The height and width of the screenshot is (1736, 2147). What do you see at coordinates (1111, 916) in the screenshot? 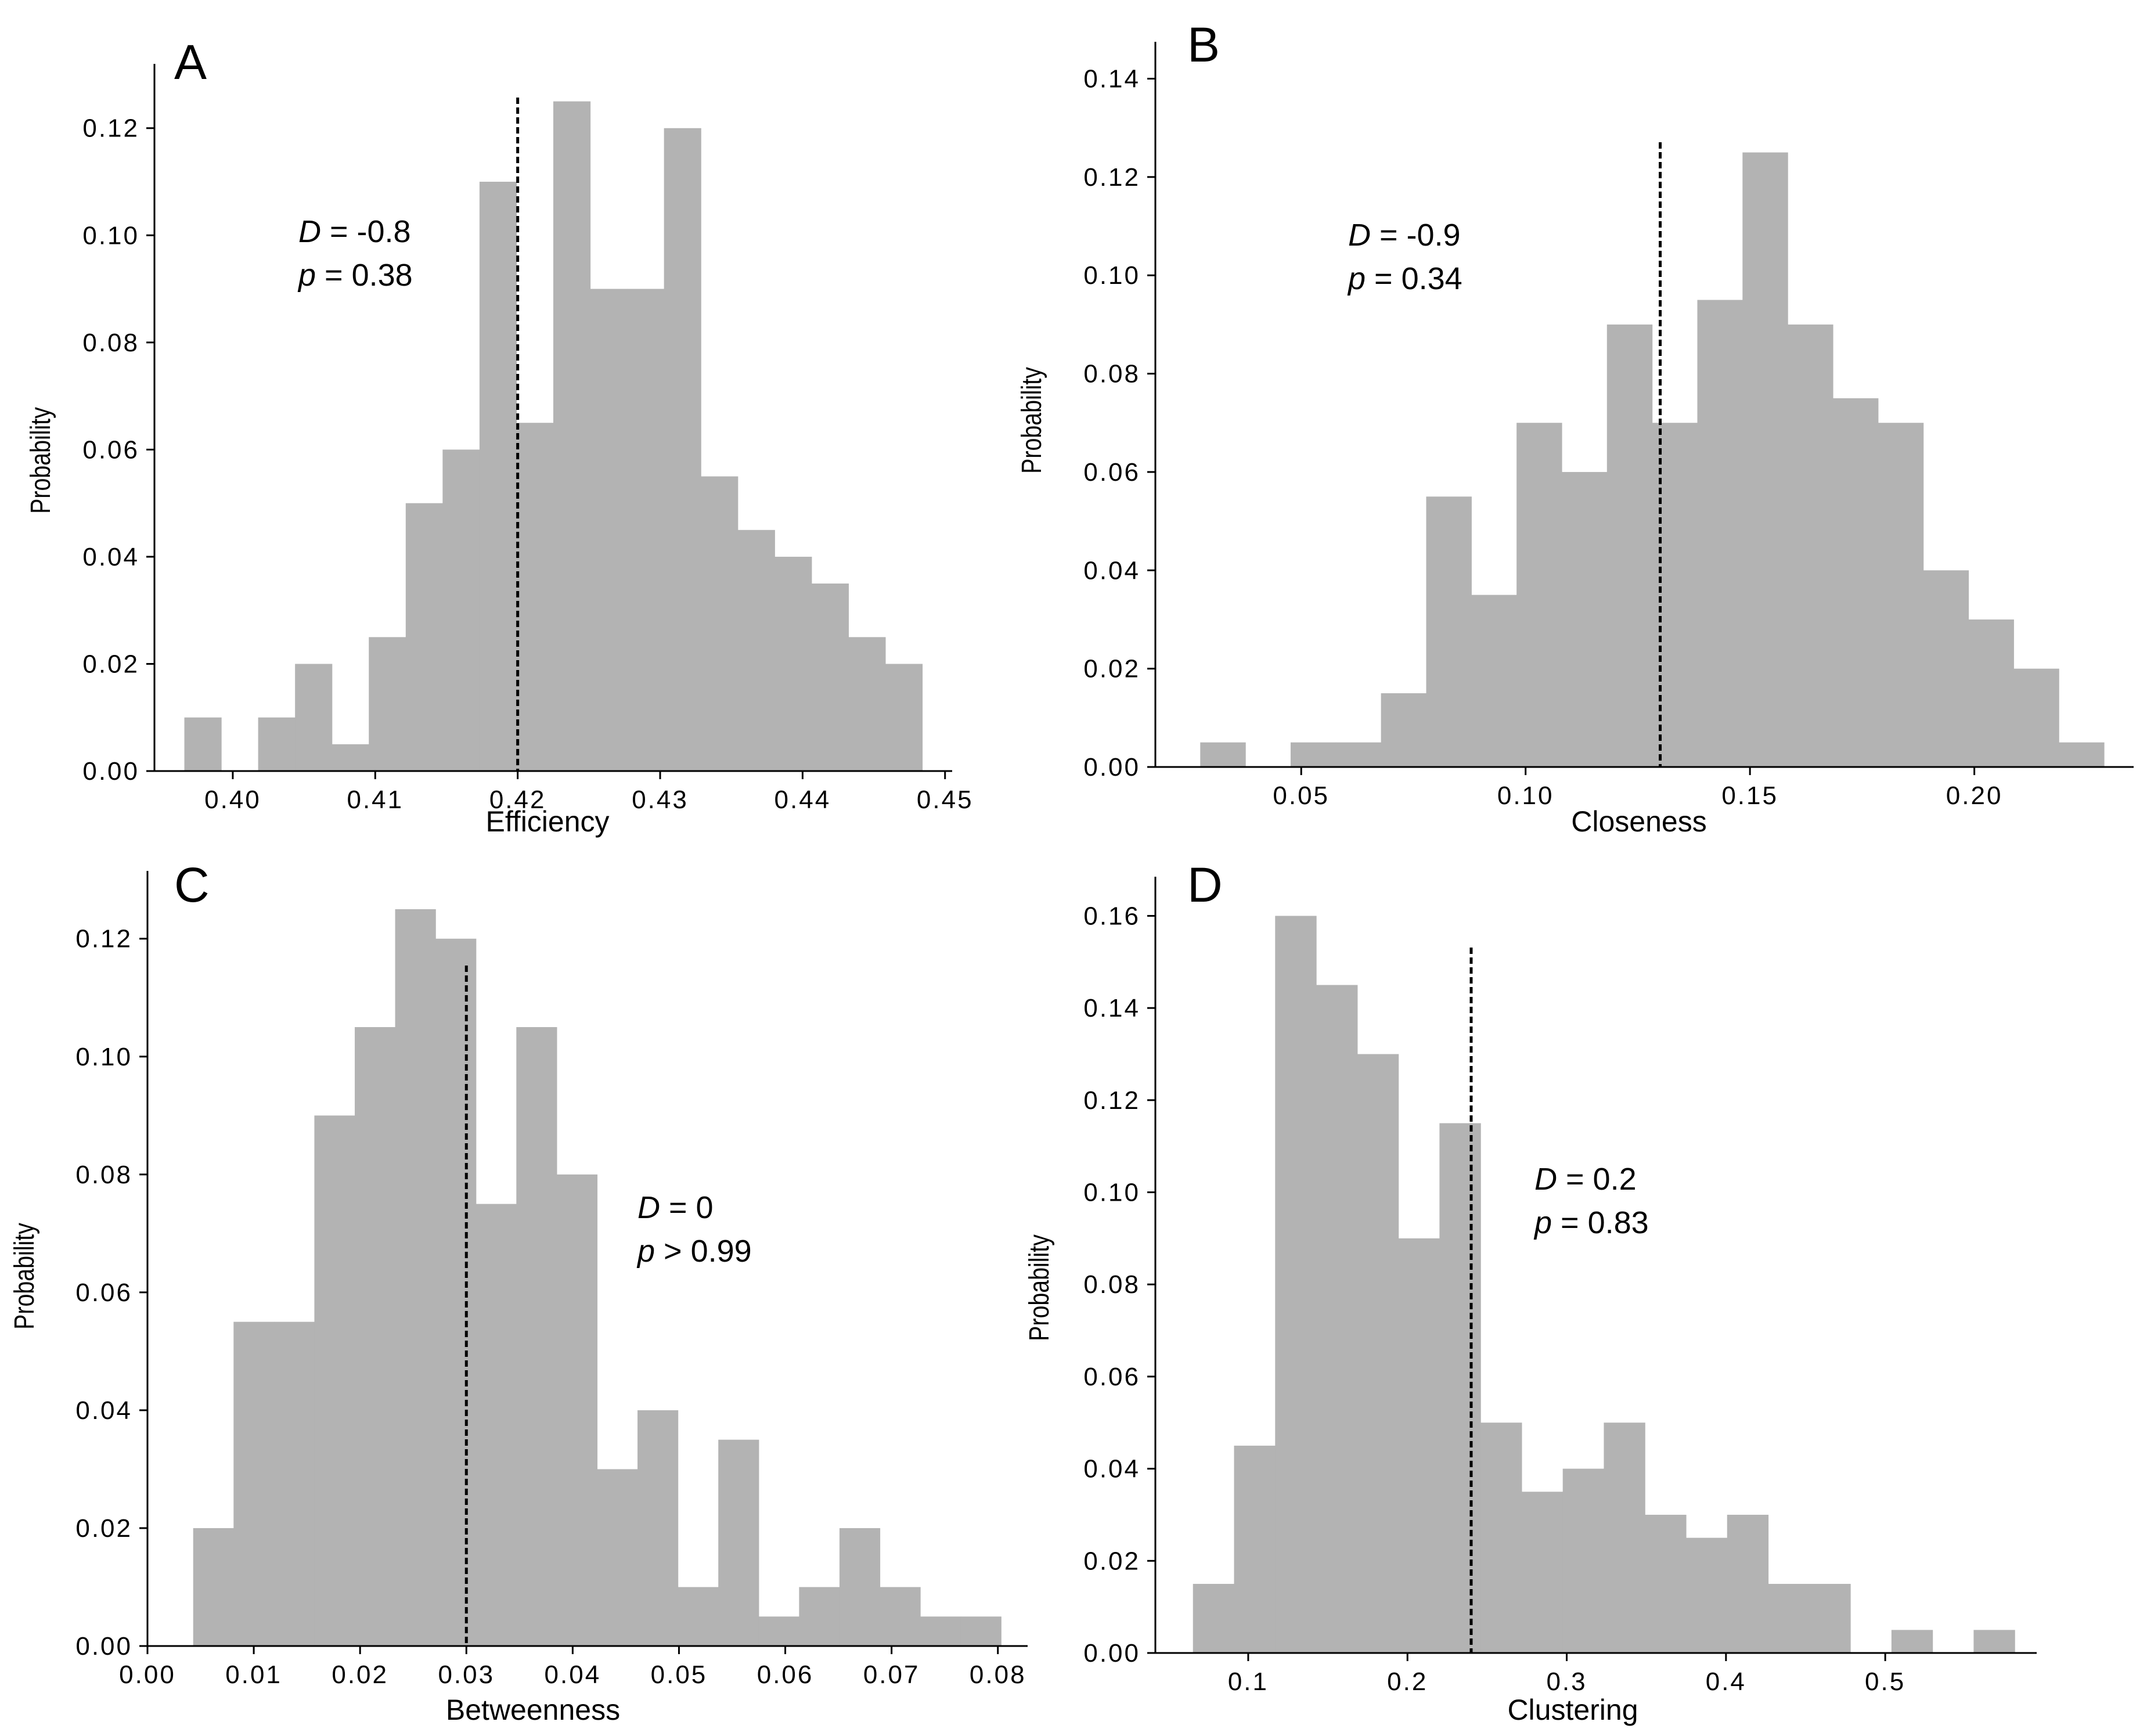
I see `y-tick-label: 0.16` at bounding box center [1111, 916].